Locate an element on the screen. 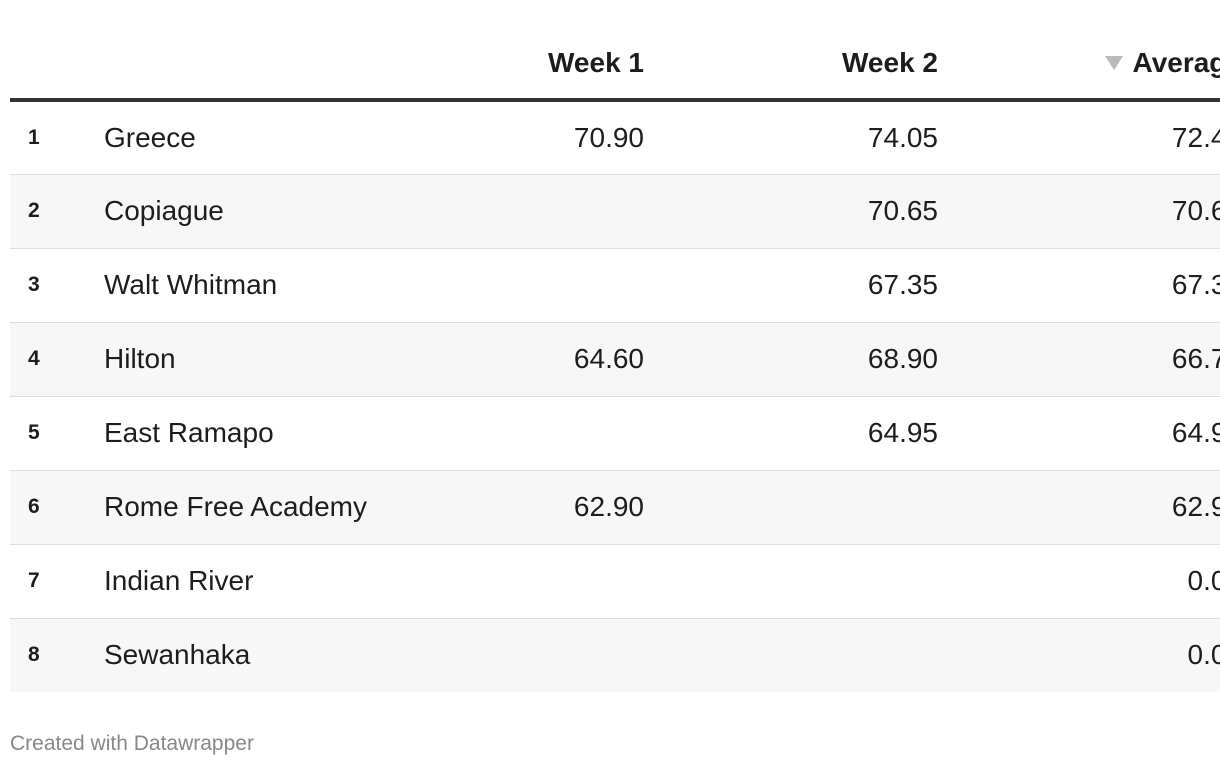 This screenshot has width=1220, height=768. header-rank is located at coordinates (56, 65).